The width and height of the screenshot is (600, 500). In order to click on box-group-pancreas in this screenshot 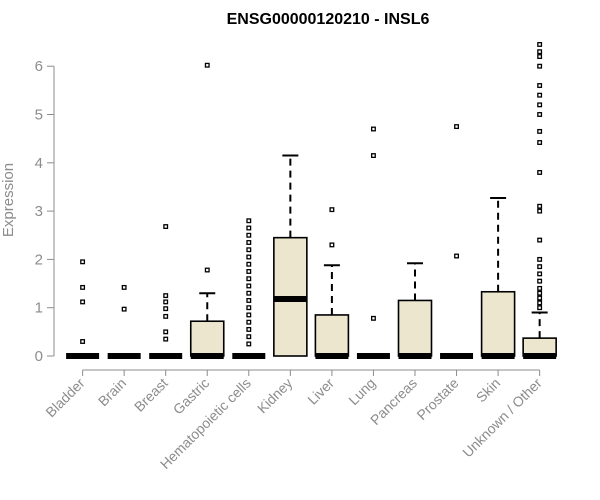, I will do `click(415, 310)`.